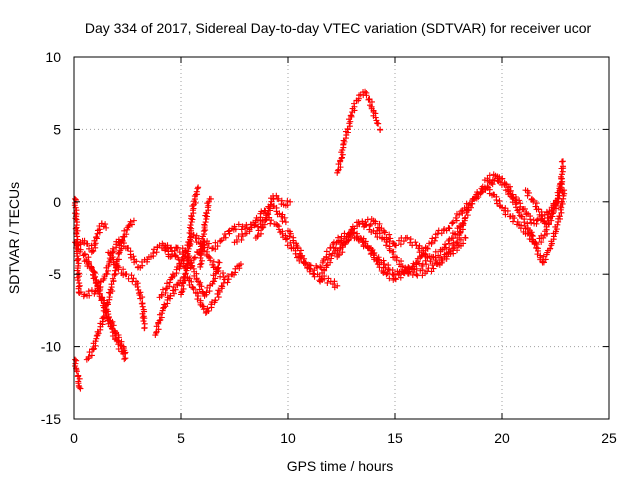 This screenshot has height=480, width=640. What do you see at coordinates (340, 466) in the screenshot?
I see `x-axis-label: GPS time / hours` at bounding box center [340, 466].